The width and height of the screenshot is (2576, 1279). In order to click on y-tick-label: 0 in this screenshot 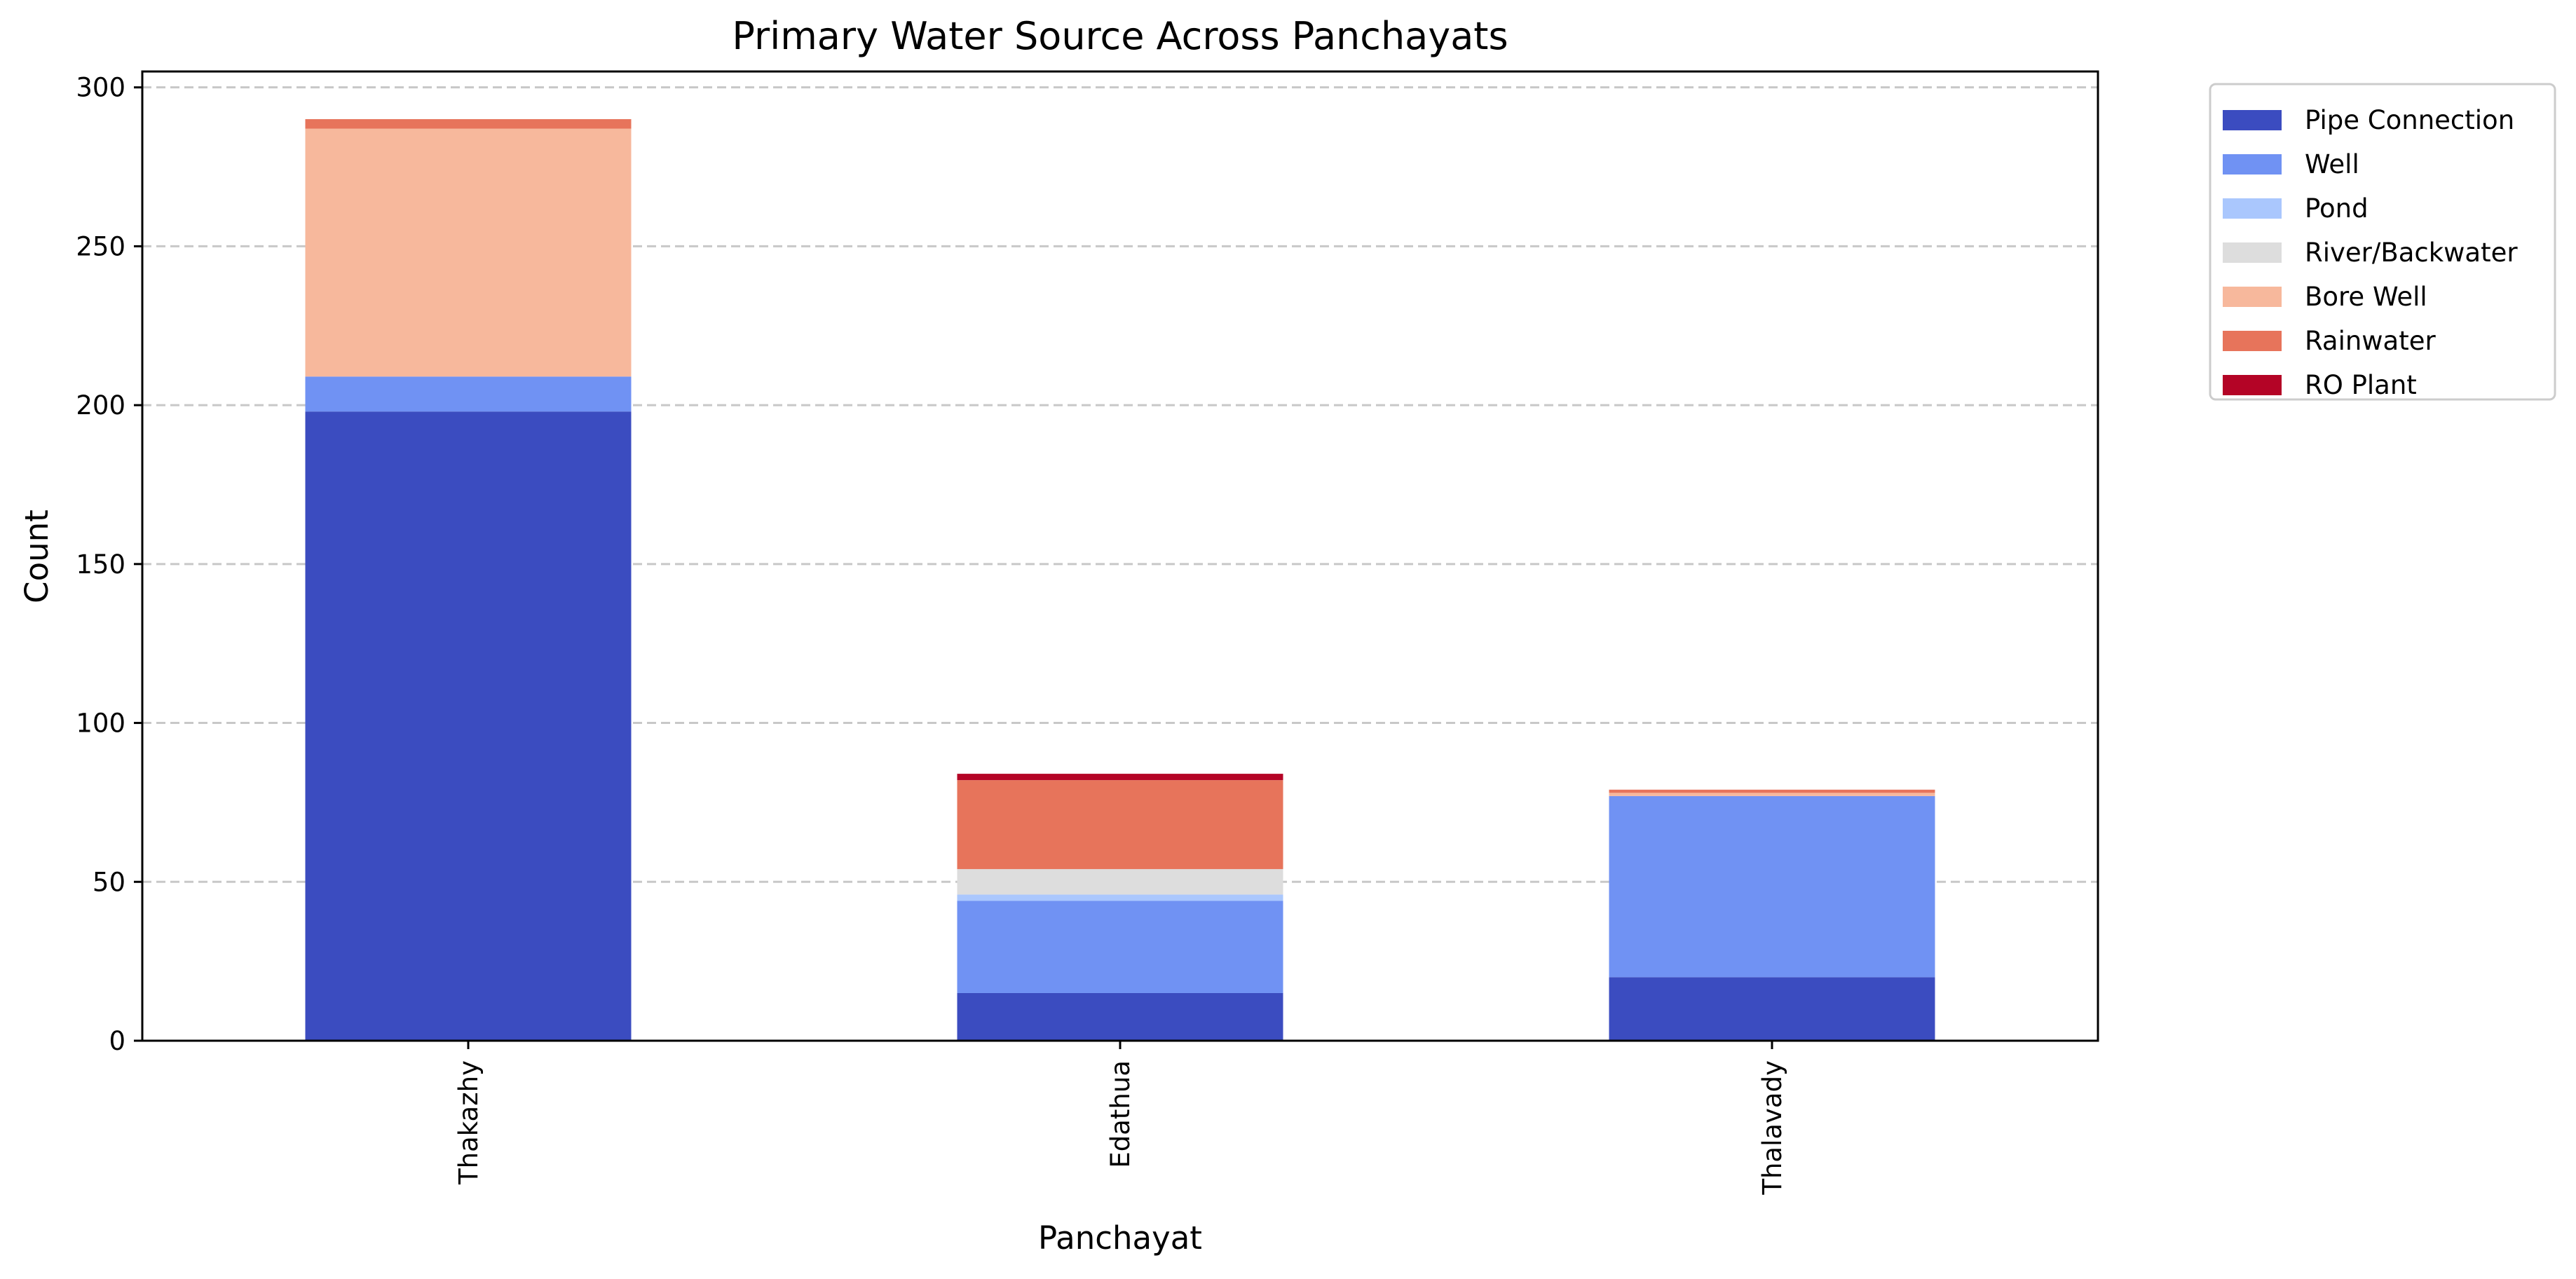, I will do `click(117, 1041)`.